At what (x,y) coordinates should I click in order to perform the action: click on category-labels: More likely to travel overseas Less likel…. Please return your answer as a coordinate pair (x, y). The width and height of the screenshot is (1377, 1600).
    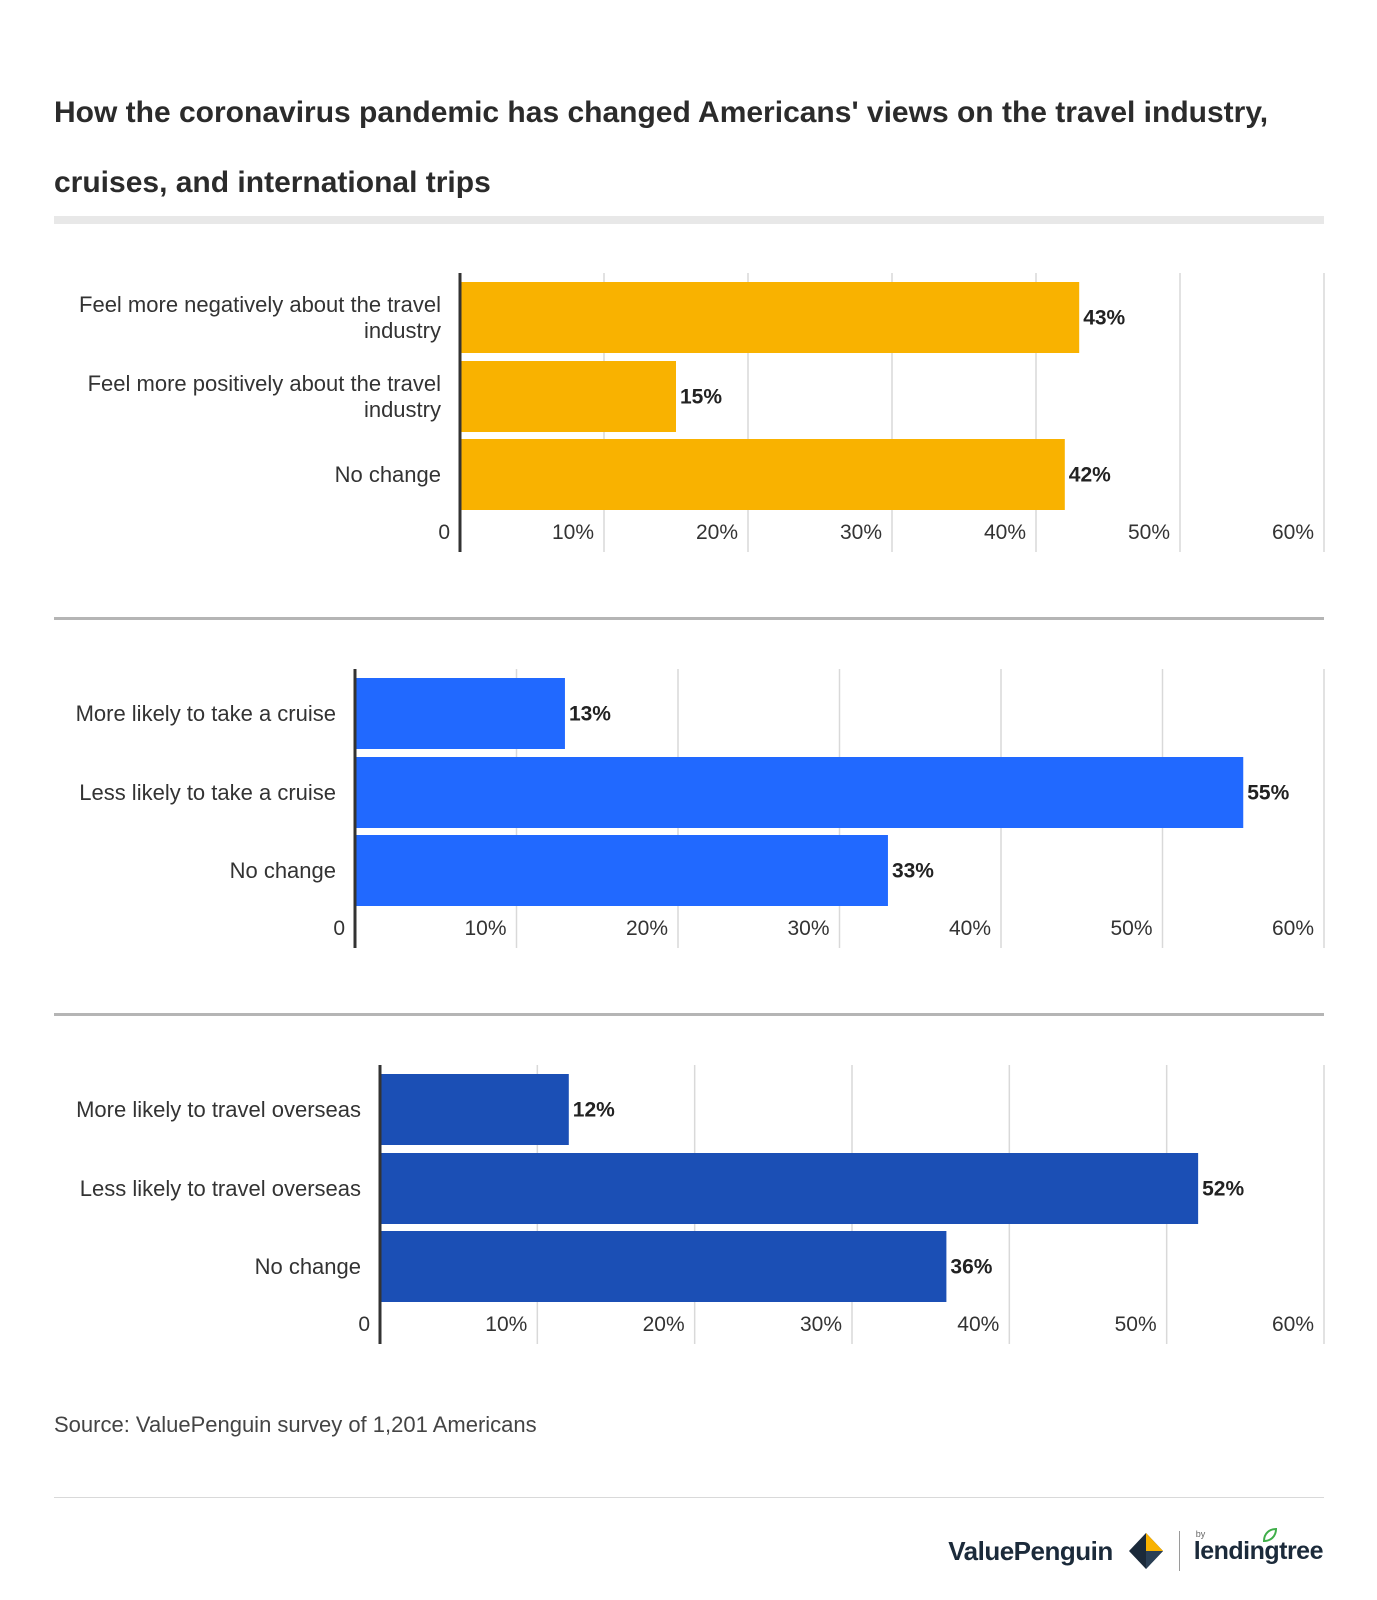
    Looking at the image, I should click on (207, 1212).